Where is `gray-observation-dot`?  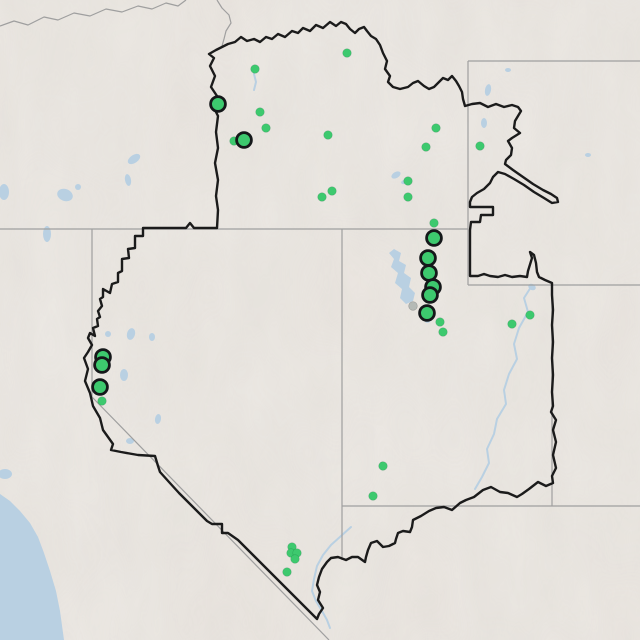
gray-observation-dot is located at coordinates (413, 306).